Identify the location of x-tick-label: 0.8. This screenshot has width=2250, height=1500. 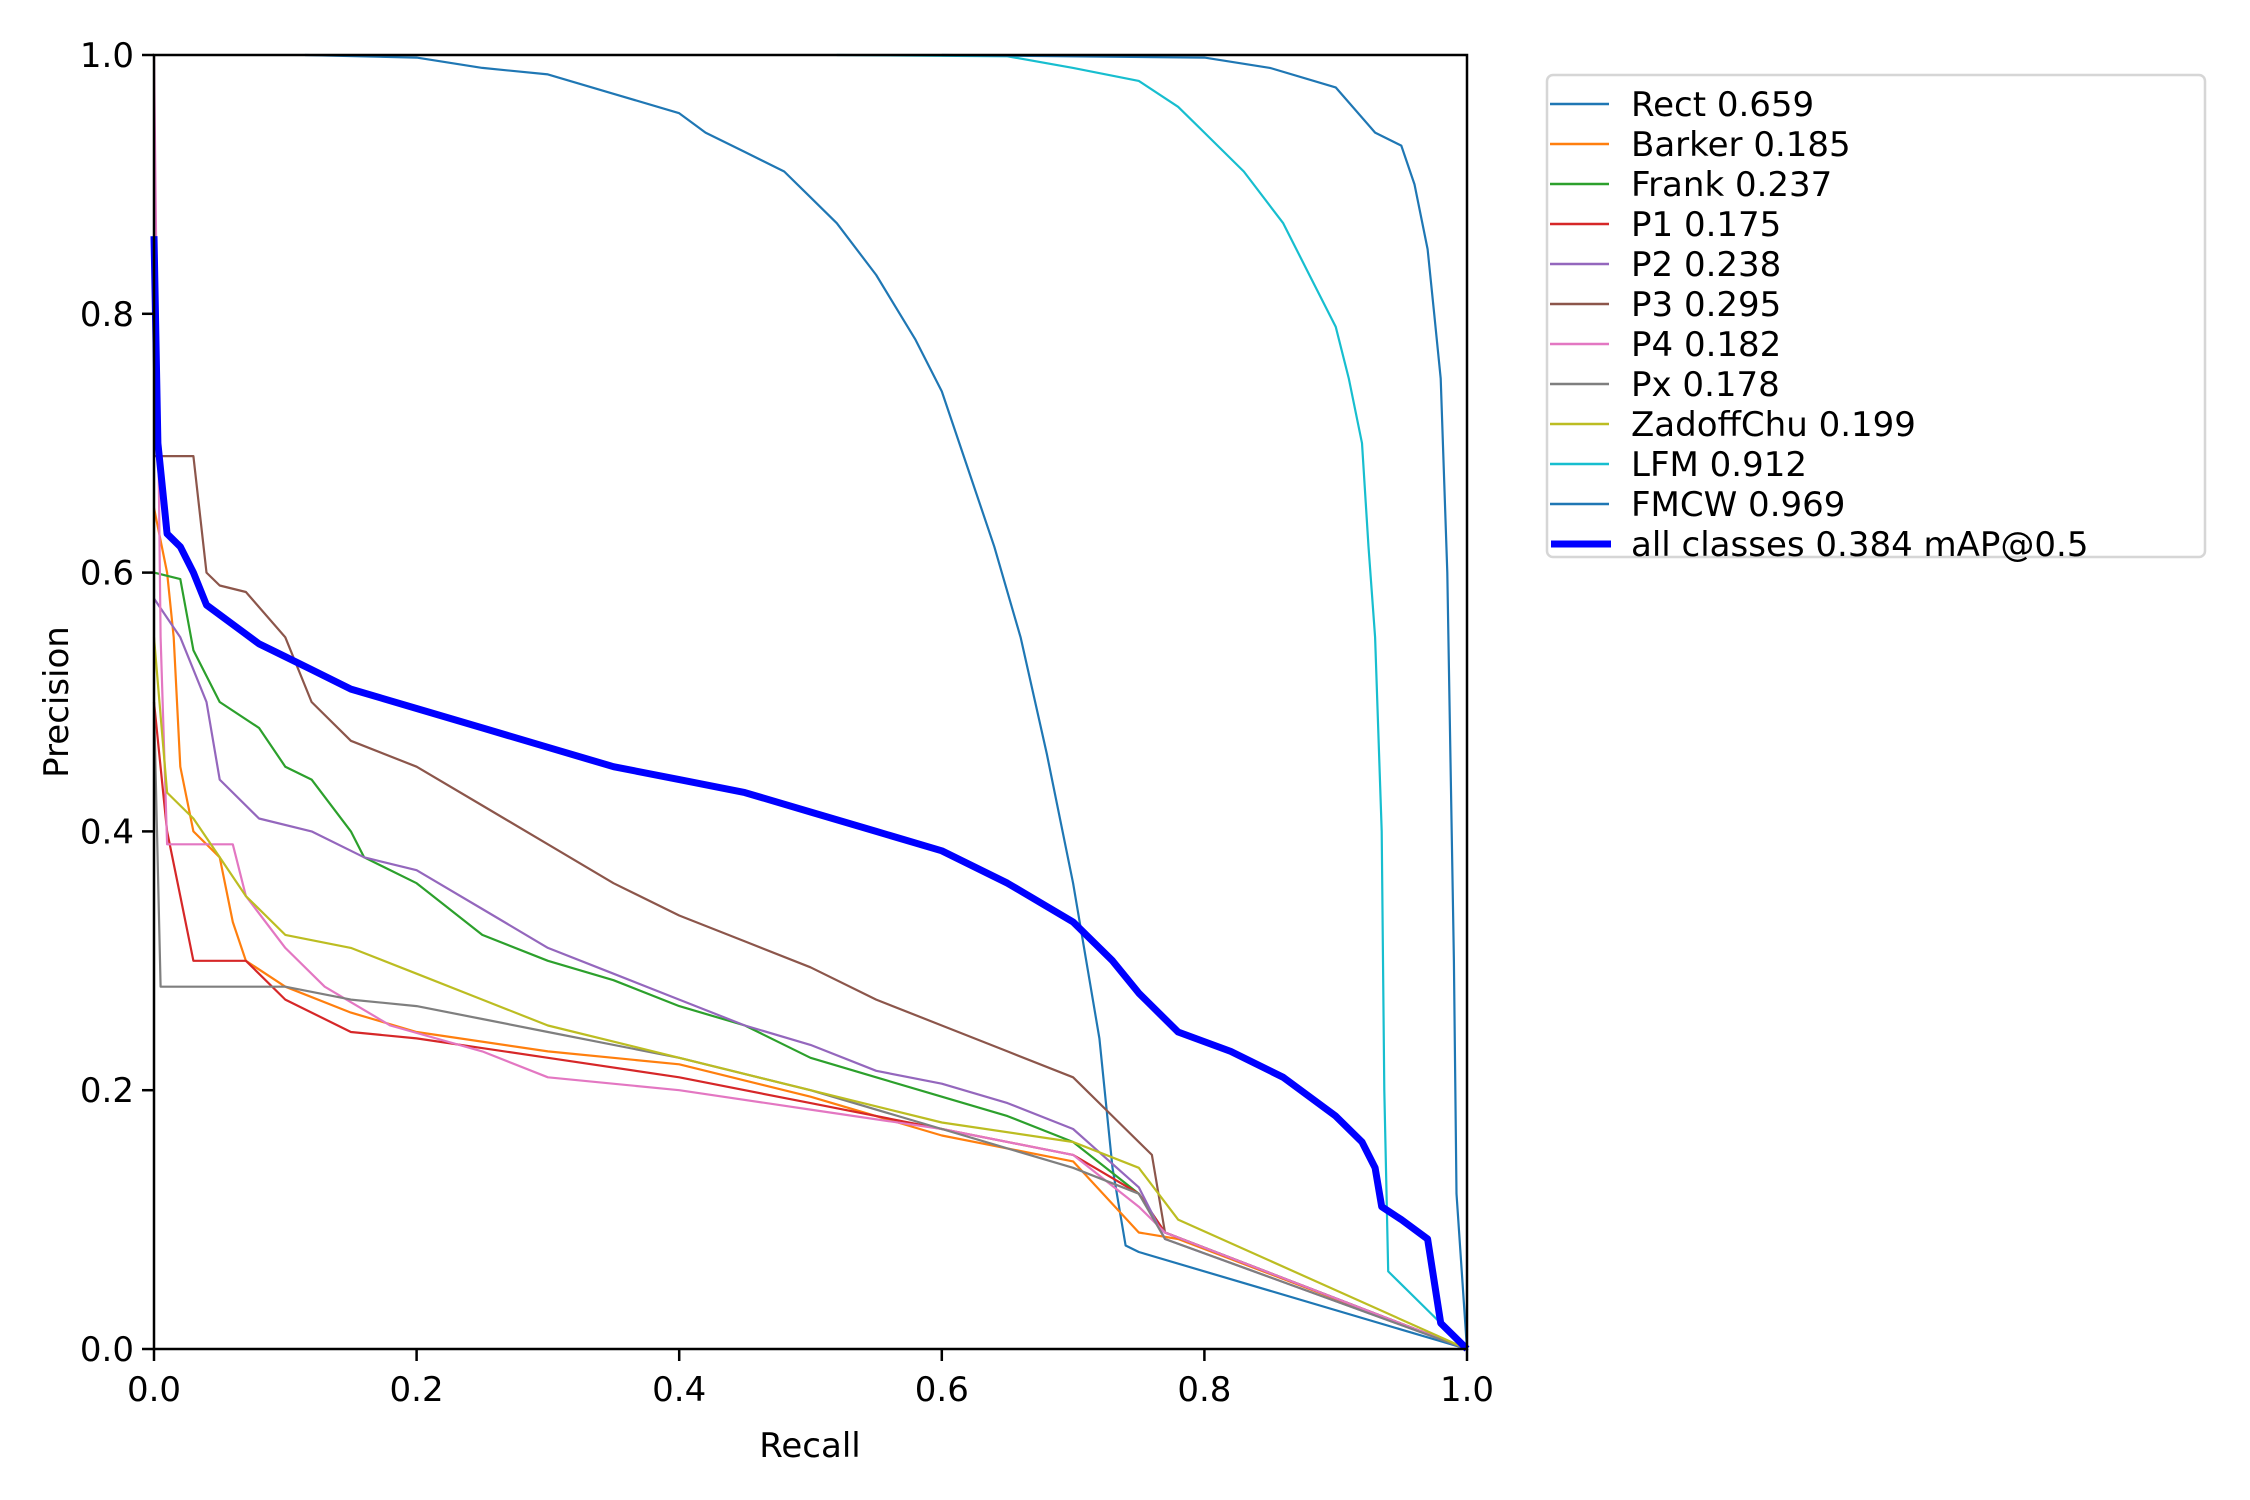
(1204, 1390).